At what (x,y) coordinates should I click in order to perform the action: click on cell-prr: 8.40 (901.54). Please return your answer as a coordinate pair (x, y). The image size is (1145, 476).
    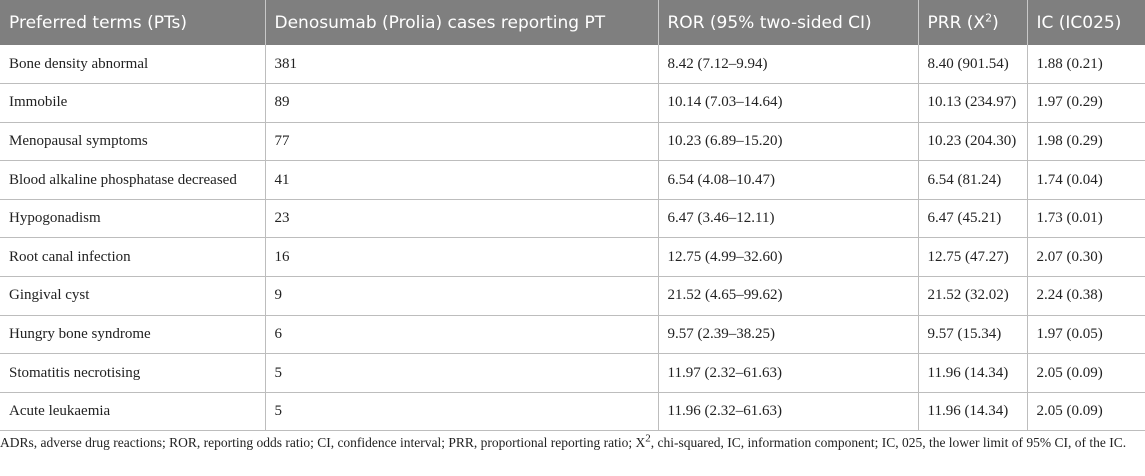
    Looking at the image, I should click on (973, 65).